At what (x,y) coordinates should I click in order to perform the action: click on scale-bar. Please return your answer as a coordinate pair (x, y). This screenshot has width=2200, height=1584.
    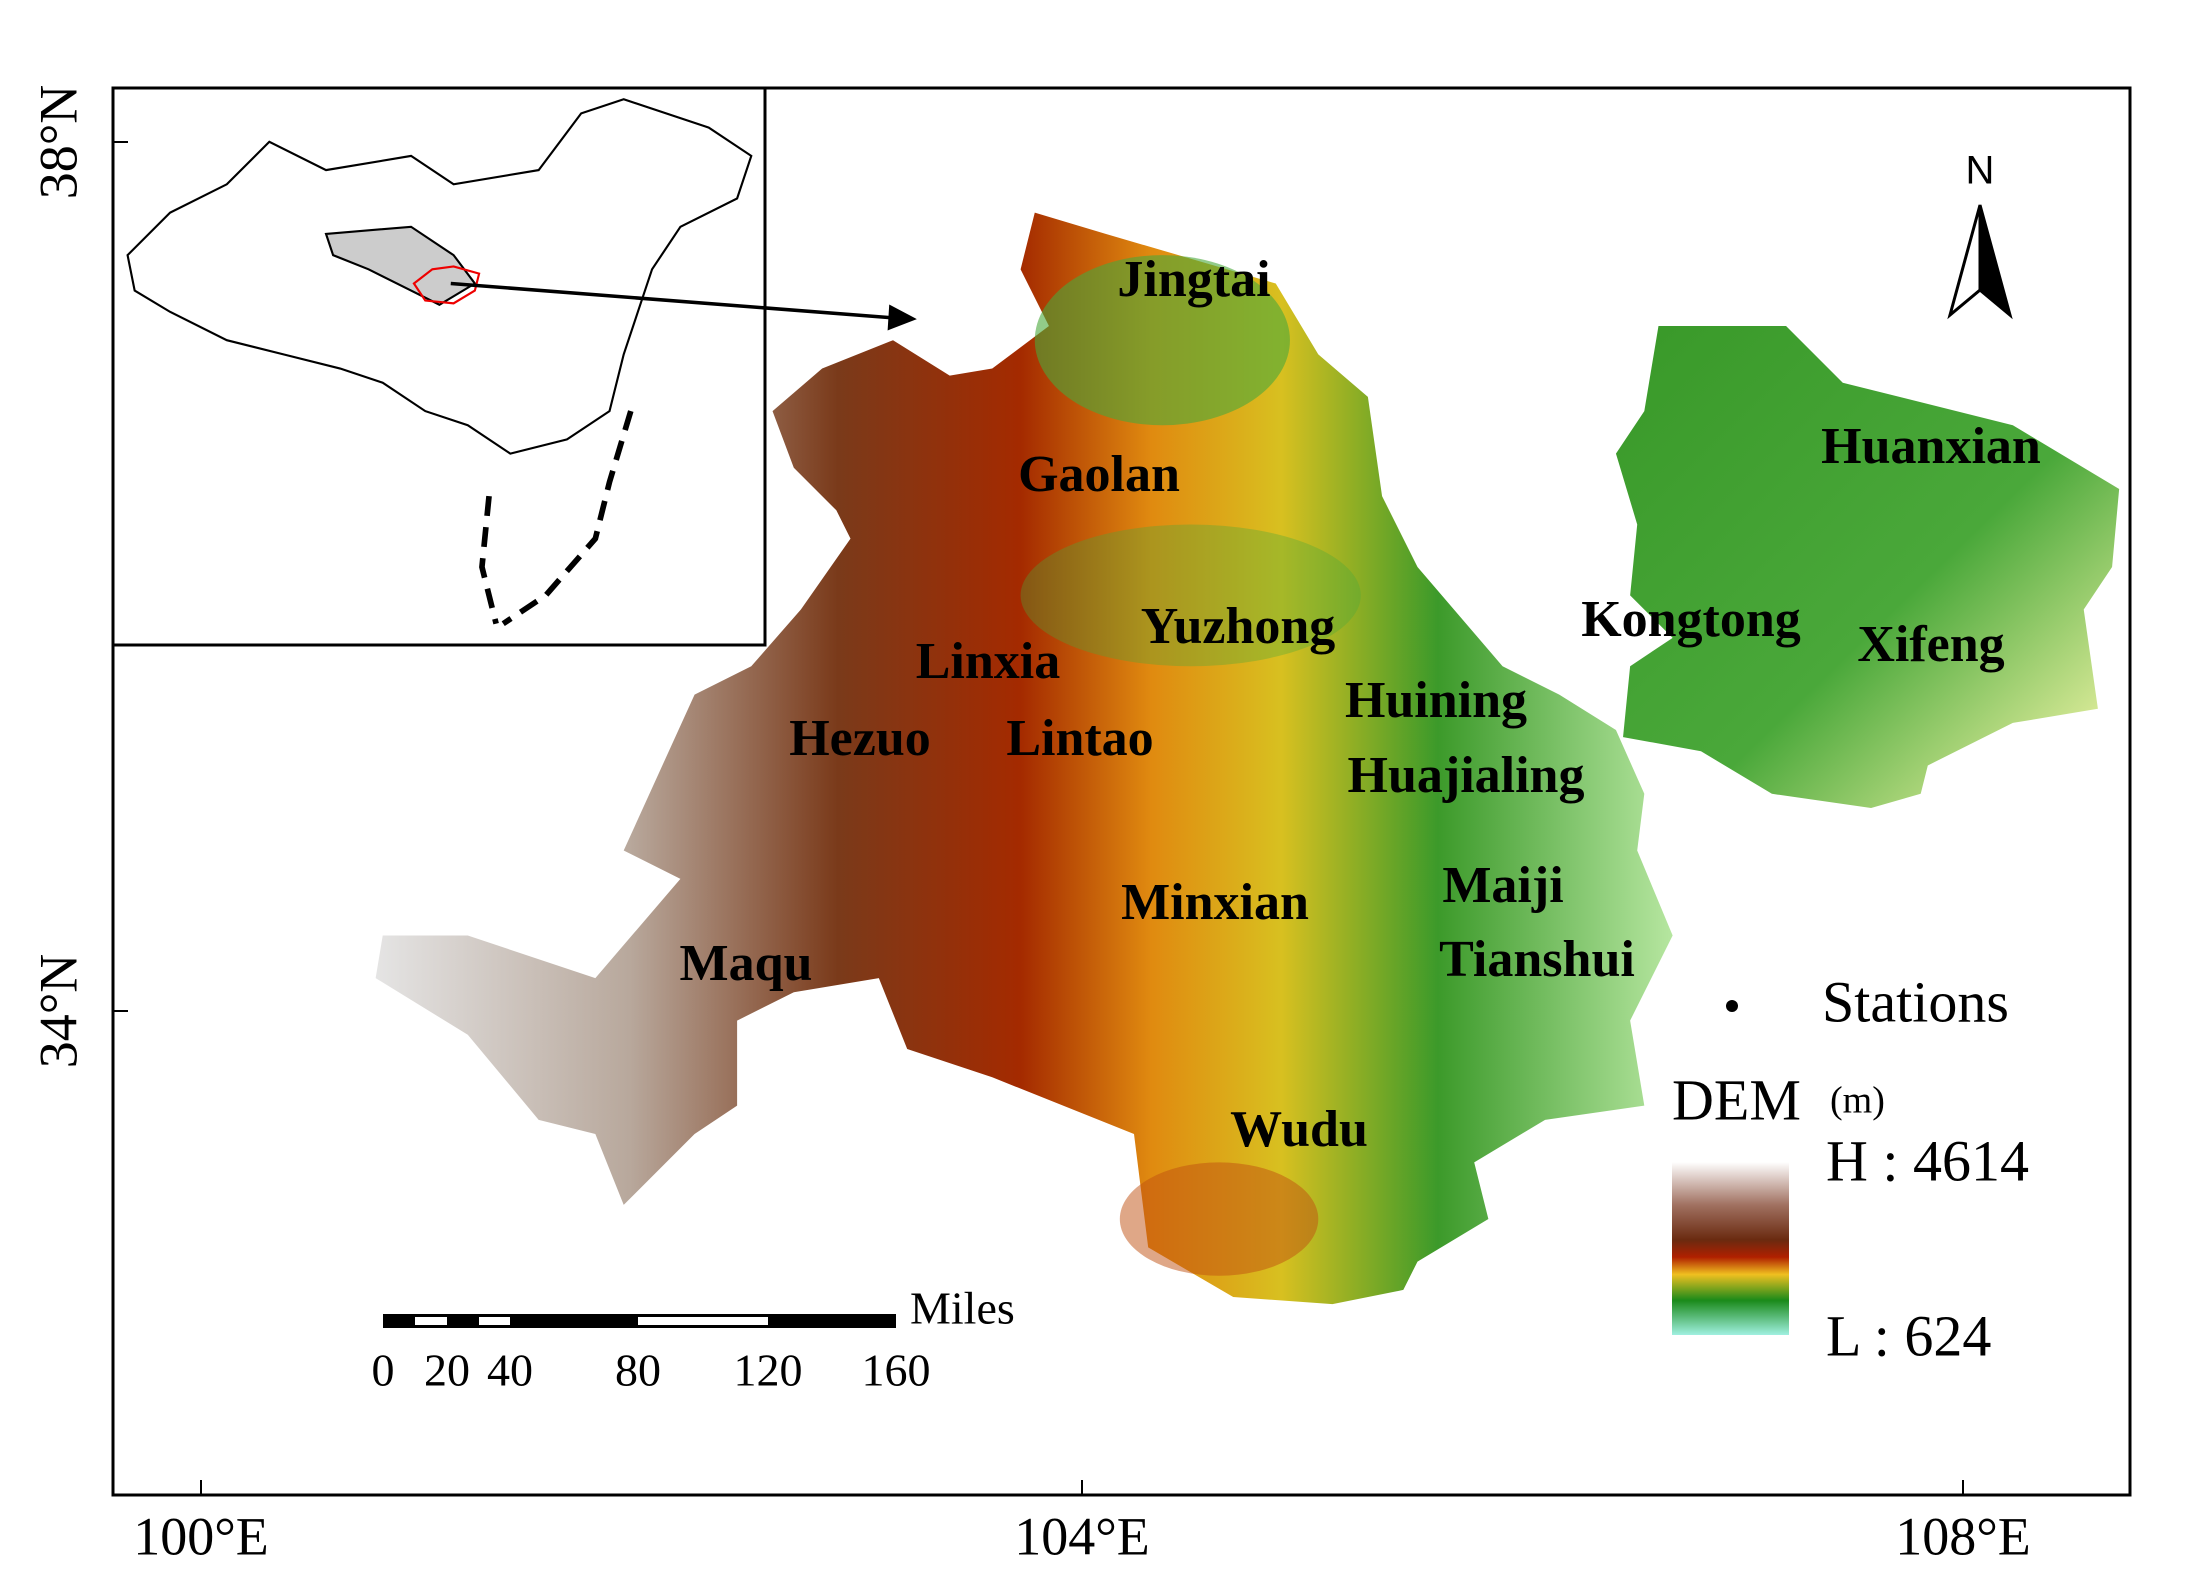
    Looking at the image, I should click on (639, 1321).